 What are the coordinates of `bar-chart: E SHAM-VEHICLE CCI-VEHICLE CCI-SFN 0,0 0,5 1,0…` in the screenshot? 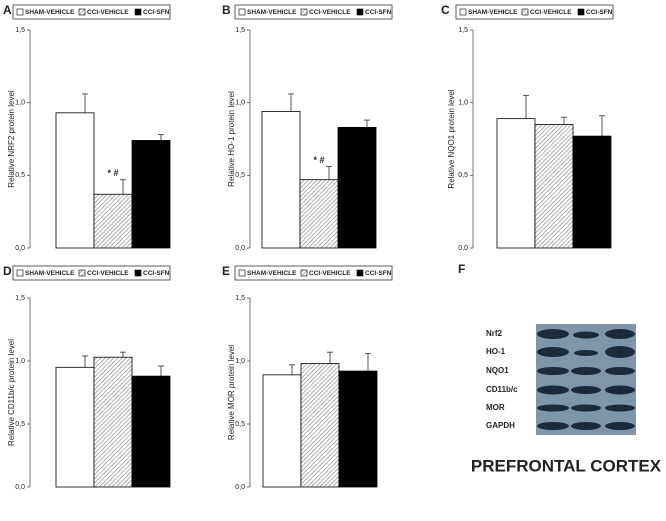 It's located at (307, 377).